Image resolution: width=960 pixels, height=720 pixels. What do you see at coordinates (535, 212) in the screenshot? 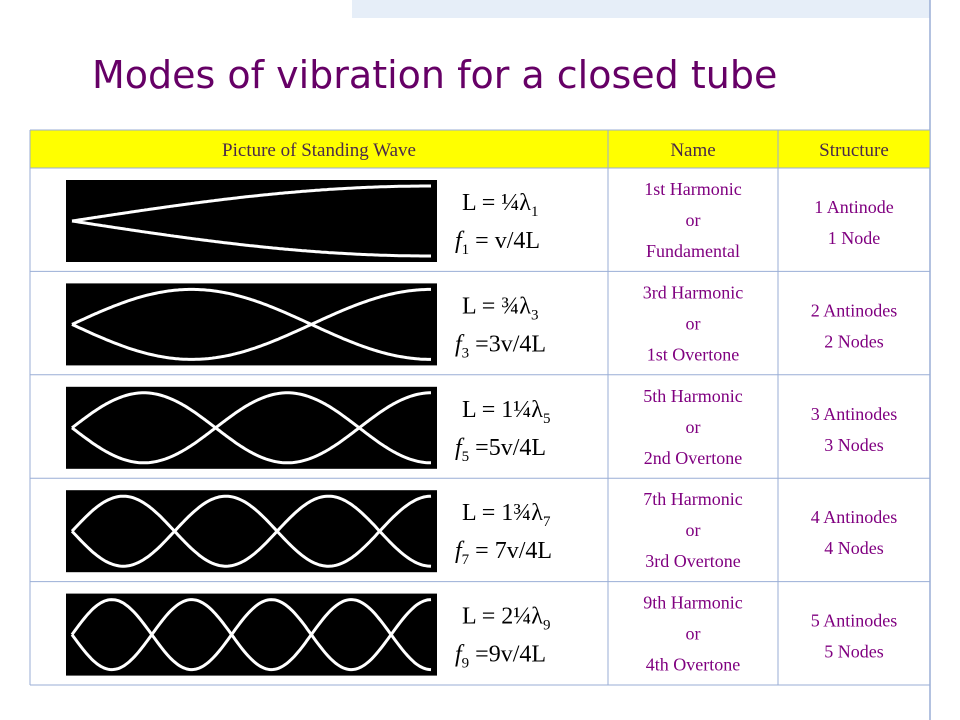
I see `length-sub: 1` at bounding box center [535, 212].